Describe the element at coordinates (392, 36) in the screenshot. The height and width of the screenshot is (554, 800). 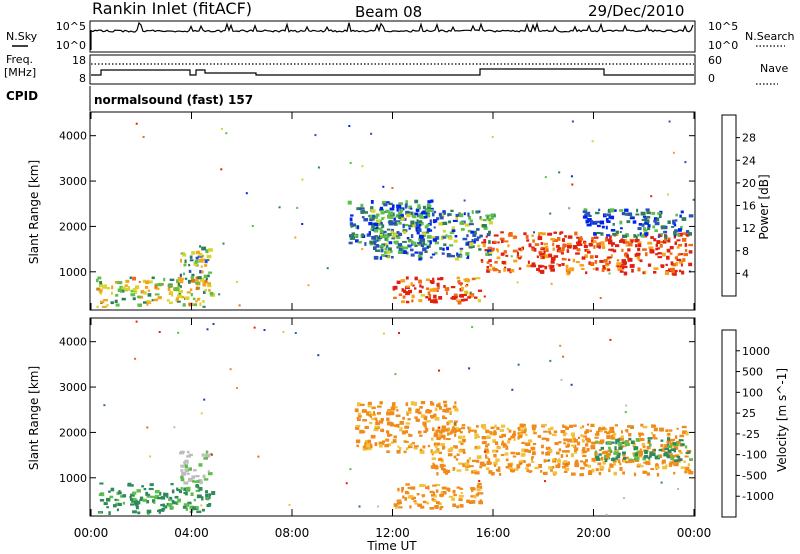
I see `nsky-panel` at that location.